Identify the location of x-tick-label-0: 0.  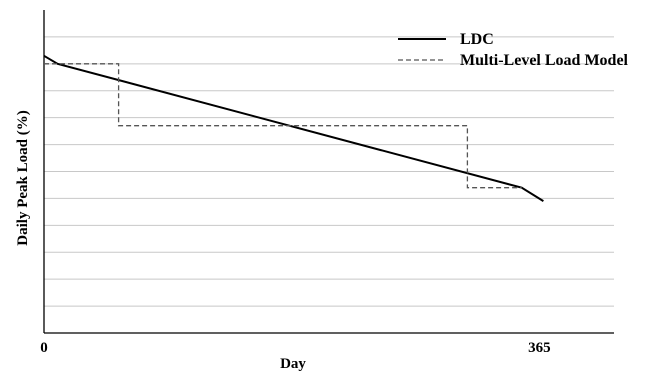
(44, 348).